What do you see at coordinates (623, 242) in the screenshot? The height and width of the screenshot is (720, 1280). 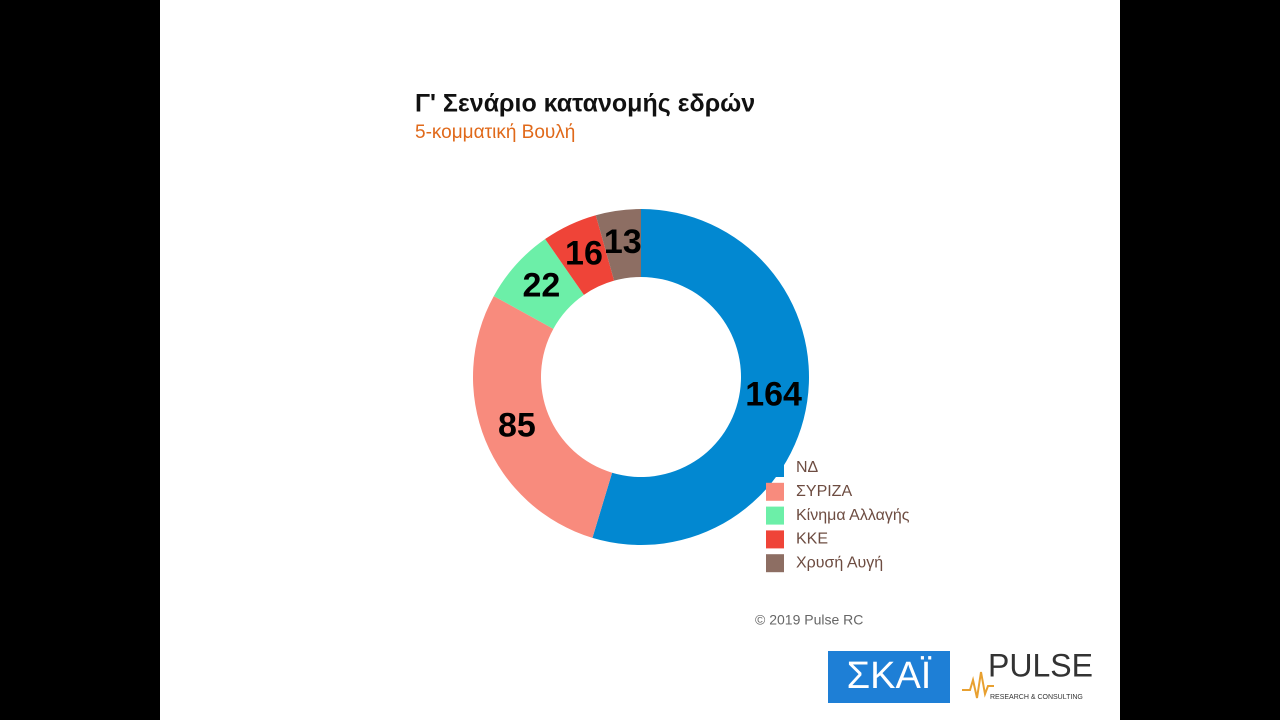 I see `value-label: 13` at bounding box center [623, 242].